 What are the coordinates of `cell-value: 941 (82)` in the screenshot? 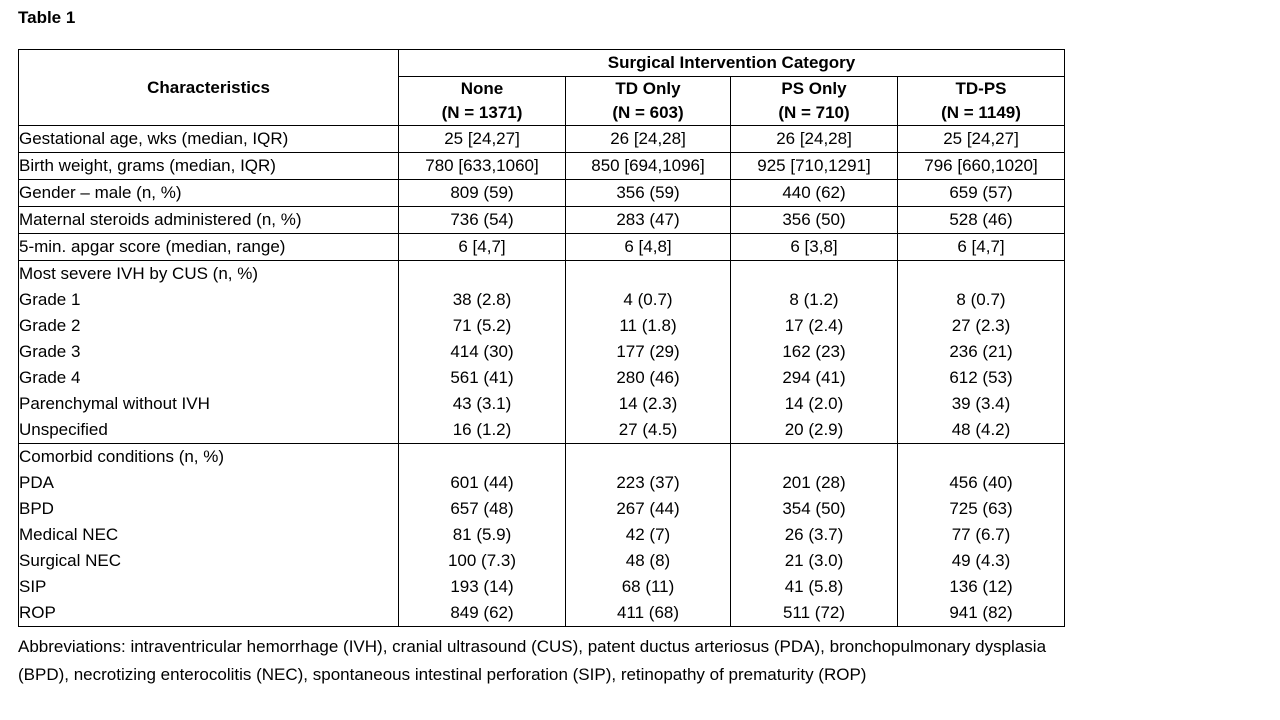 It's located at (981, 613).